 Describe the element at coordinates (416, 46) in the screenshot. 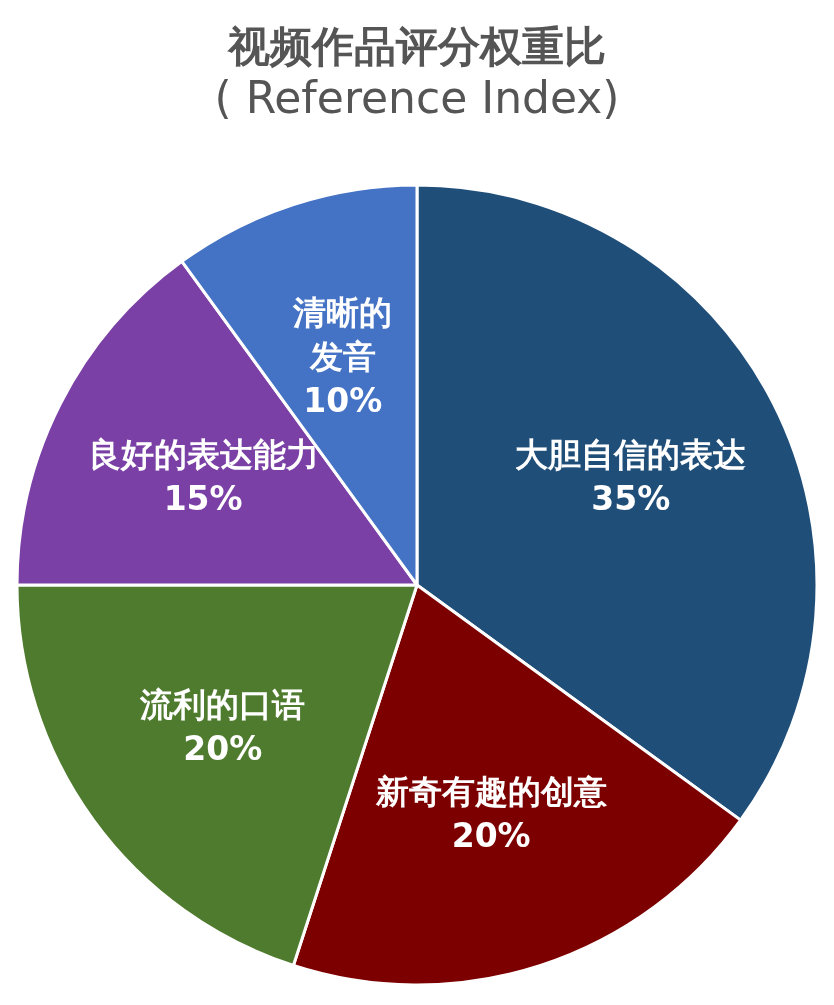

I see `chart-title: 视频作品评分权重比` at that location.